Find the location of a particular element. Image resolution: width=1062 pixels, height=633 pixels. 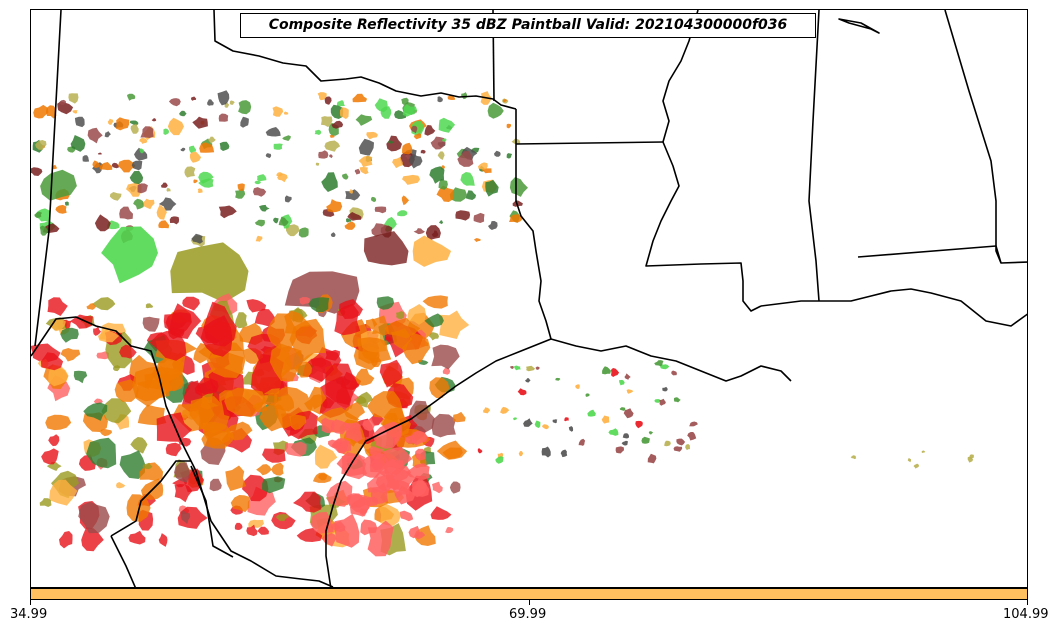

colorbar-tick is located at coordinates (30, 602).